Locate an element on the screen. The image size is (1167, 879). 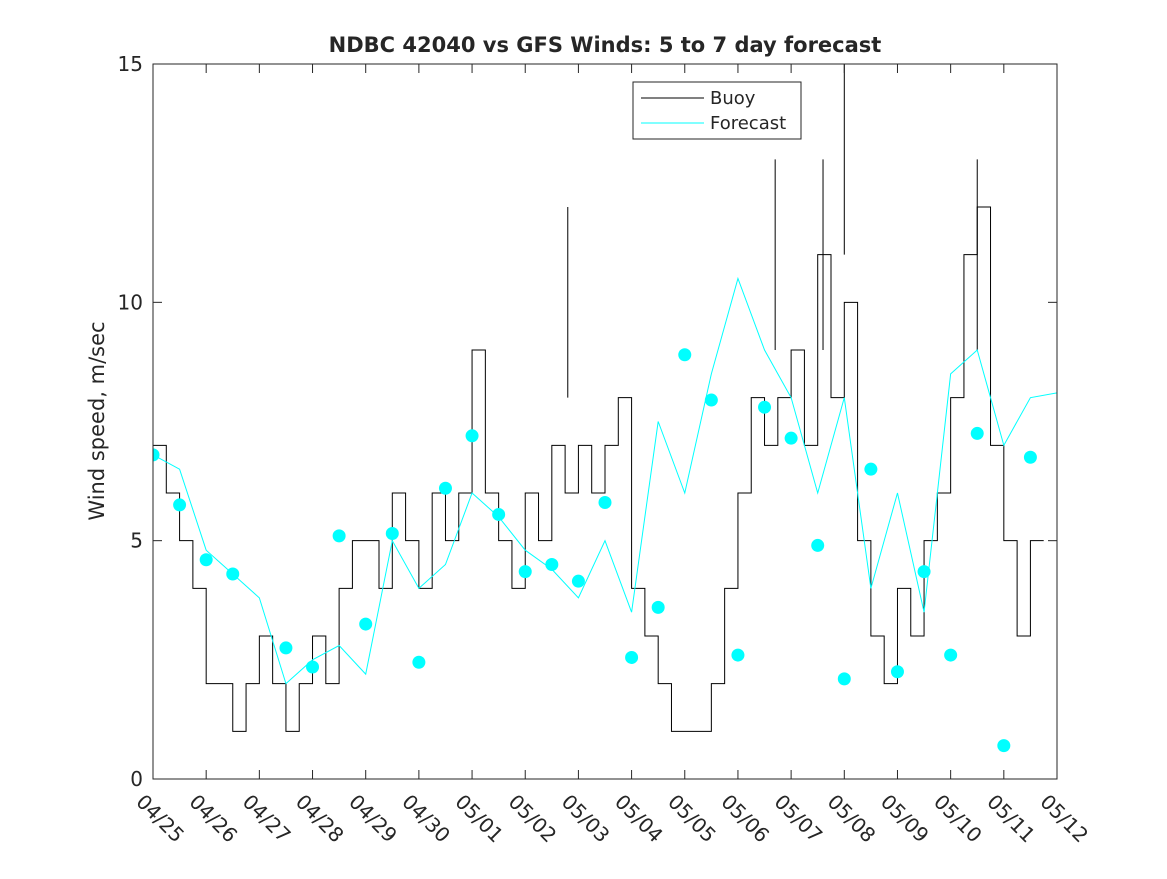
legend: Buoy Forecast is located at coordinates (717, 110).